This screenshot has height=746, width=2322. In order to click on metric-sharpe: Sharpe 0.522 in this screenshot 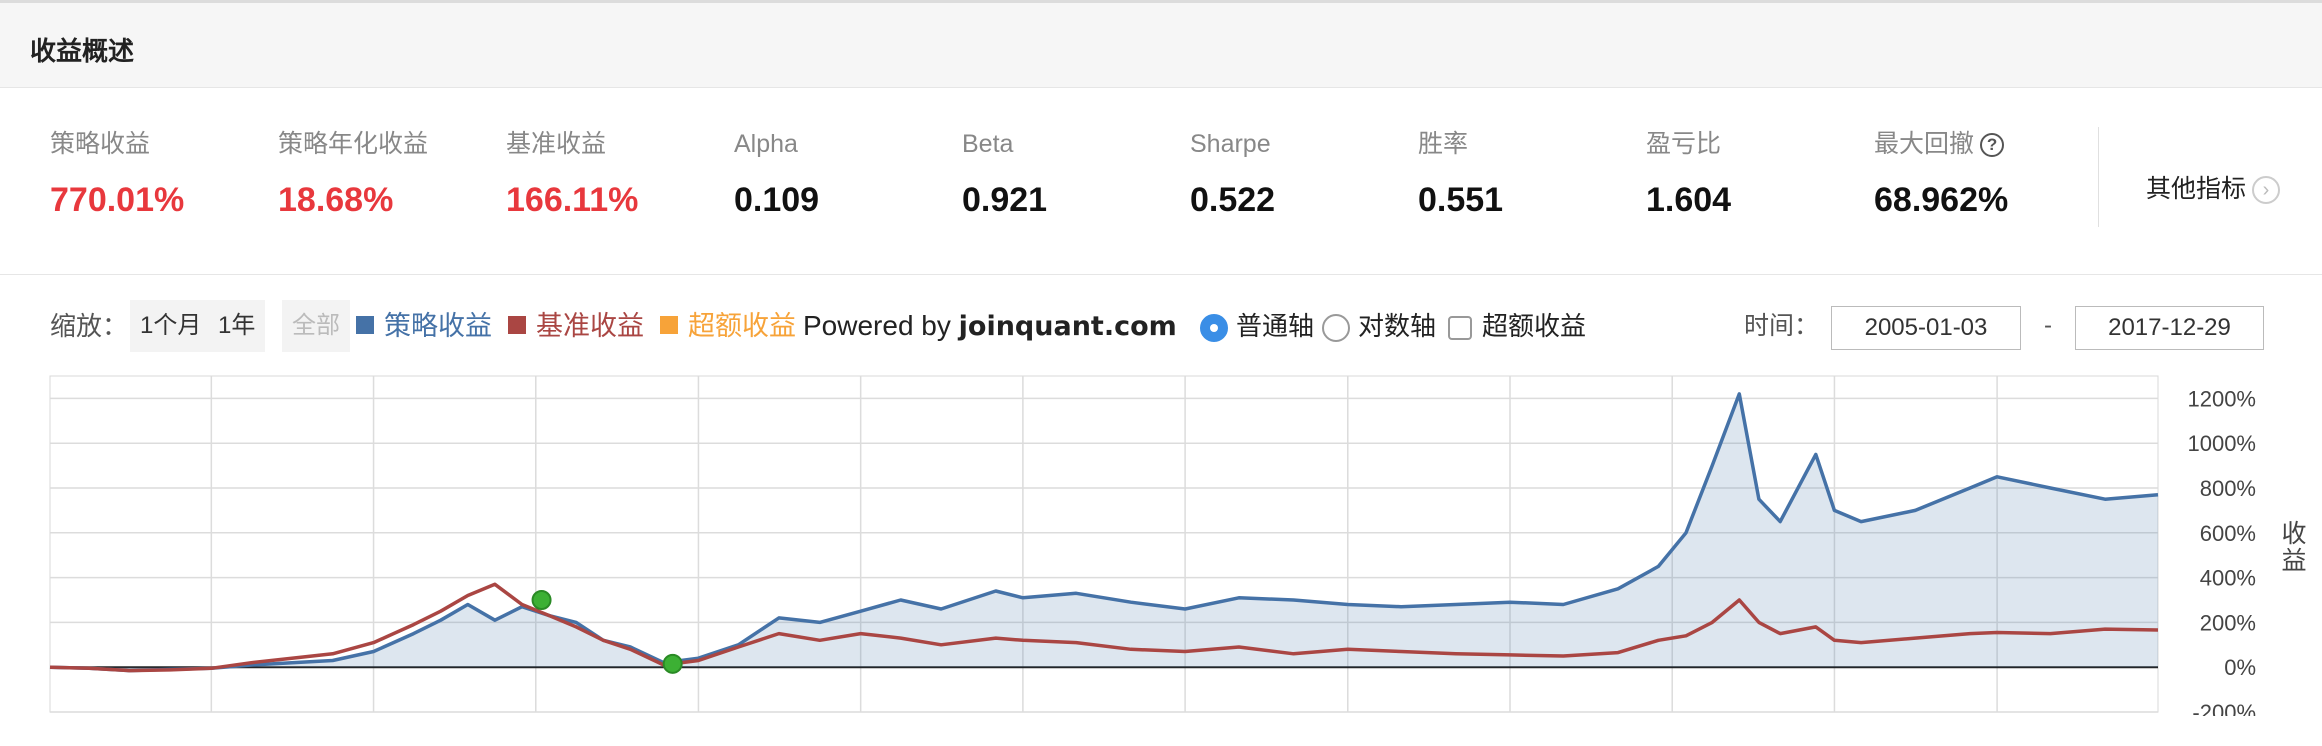, I will do `click(1300, 173)`.